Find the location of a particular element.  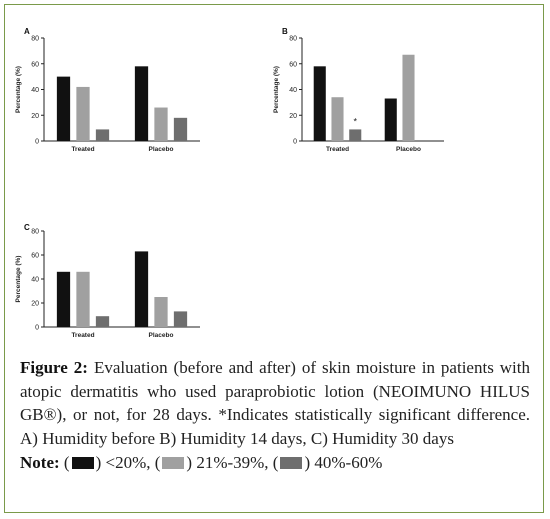

swatch-low is located at coordinates (82, 463).